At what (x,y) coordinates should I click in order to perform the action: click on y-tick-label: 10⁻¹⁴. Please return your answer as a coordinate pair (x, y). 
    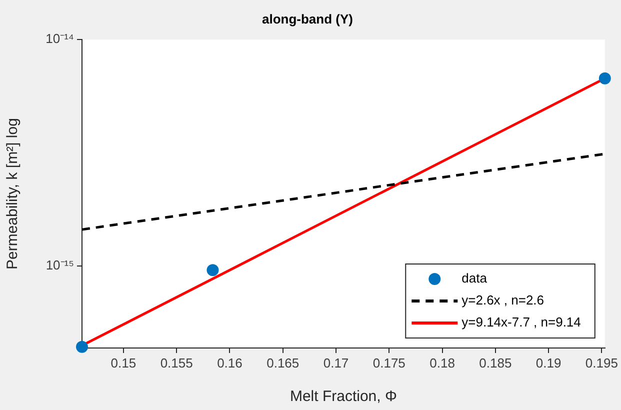
    Looking at the image, I should click on (60, 38).